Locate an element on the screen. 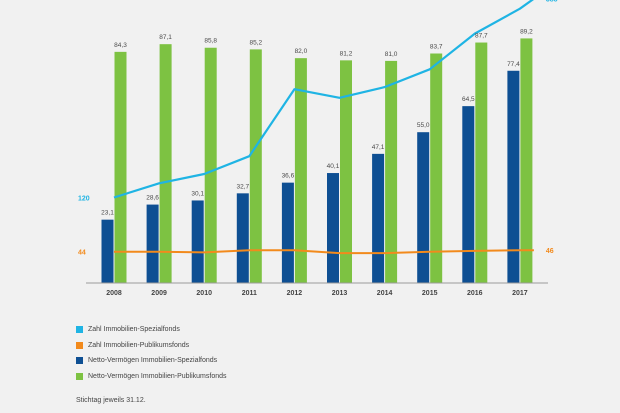  bar-value-label: 89,2 is located at coordinates (526, 31).